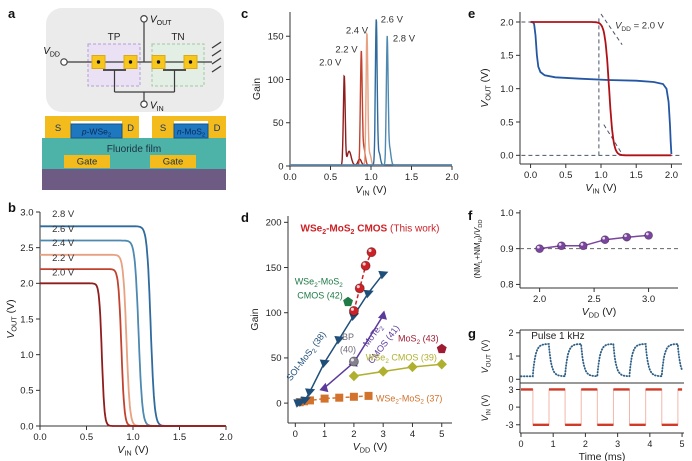  What do you see at coordinates (472, 13) in the screenshot?
I see `panel-label-e: e` at bounding box center [472, 13].